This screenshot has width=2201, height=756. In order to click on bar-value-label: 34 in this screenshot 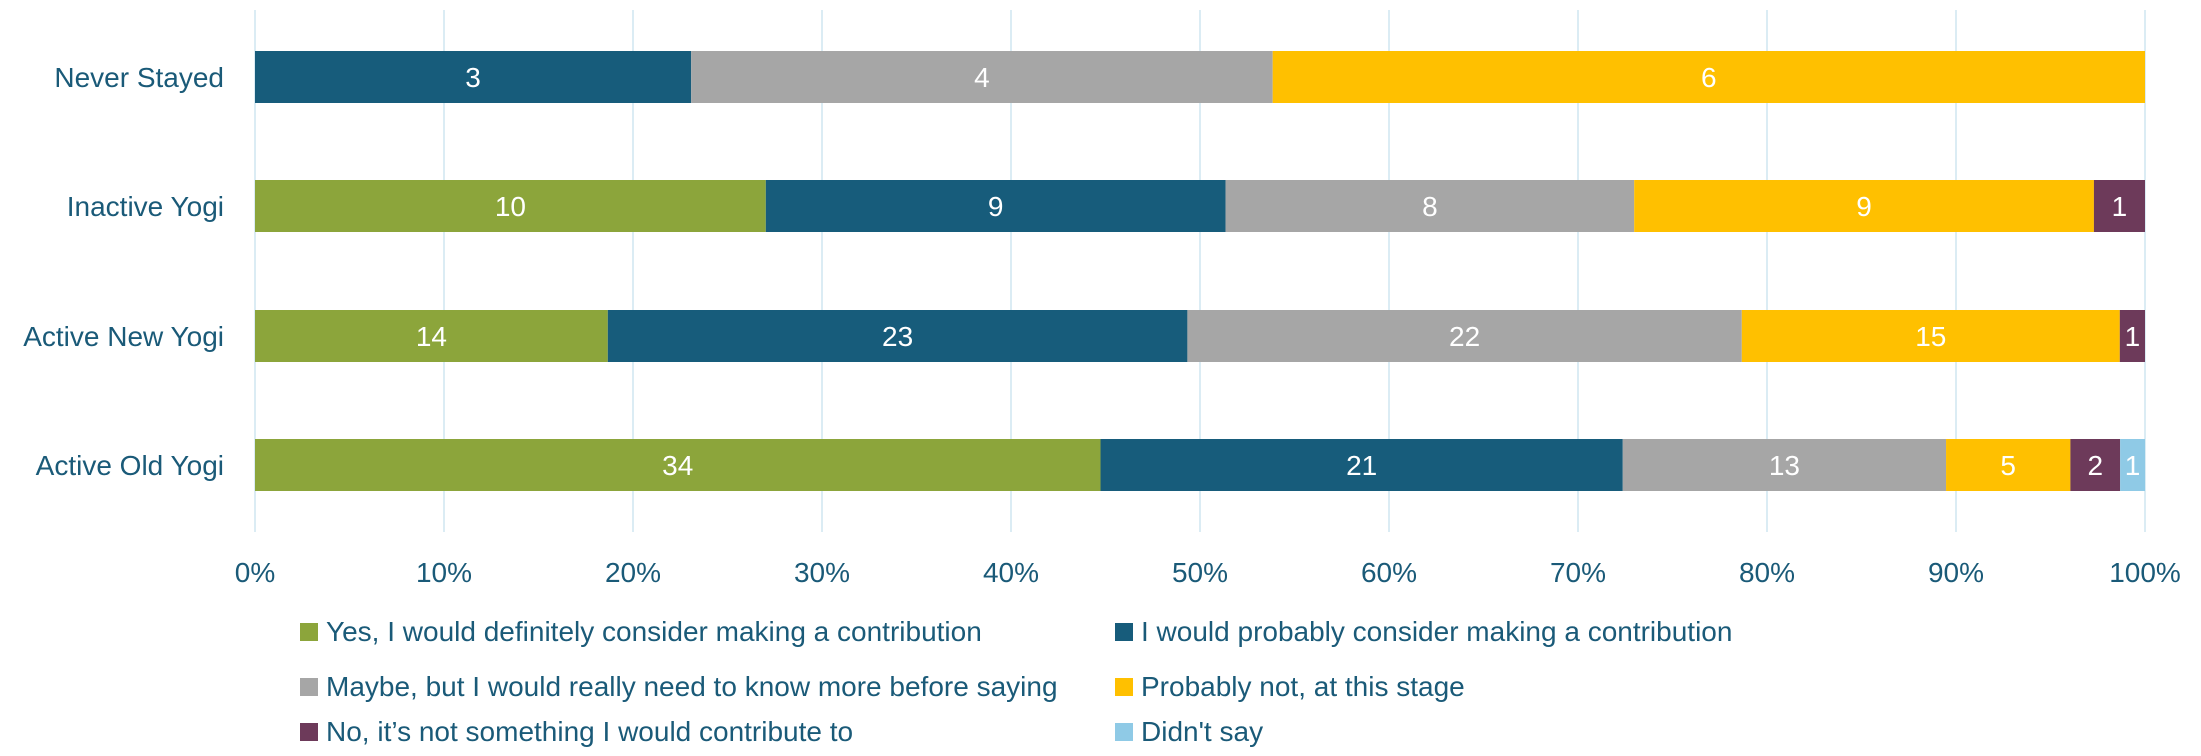, I will do `click(677, 465)`.